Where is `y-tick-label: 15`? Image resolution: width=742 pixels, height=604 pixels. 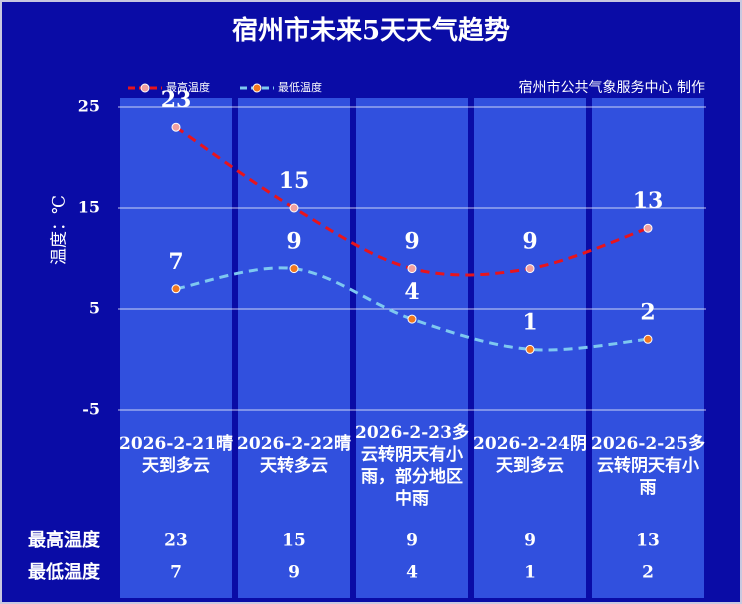
y-tick-label: 15 is located at coordinates (89, 207).